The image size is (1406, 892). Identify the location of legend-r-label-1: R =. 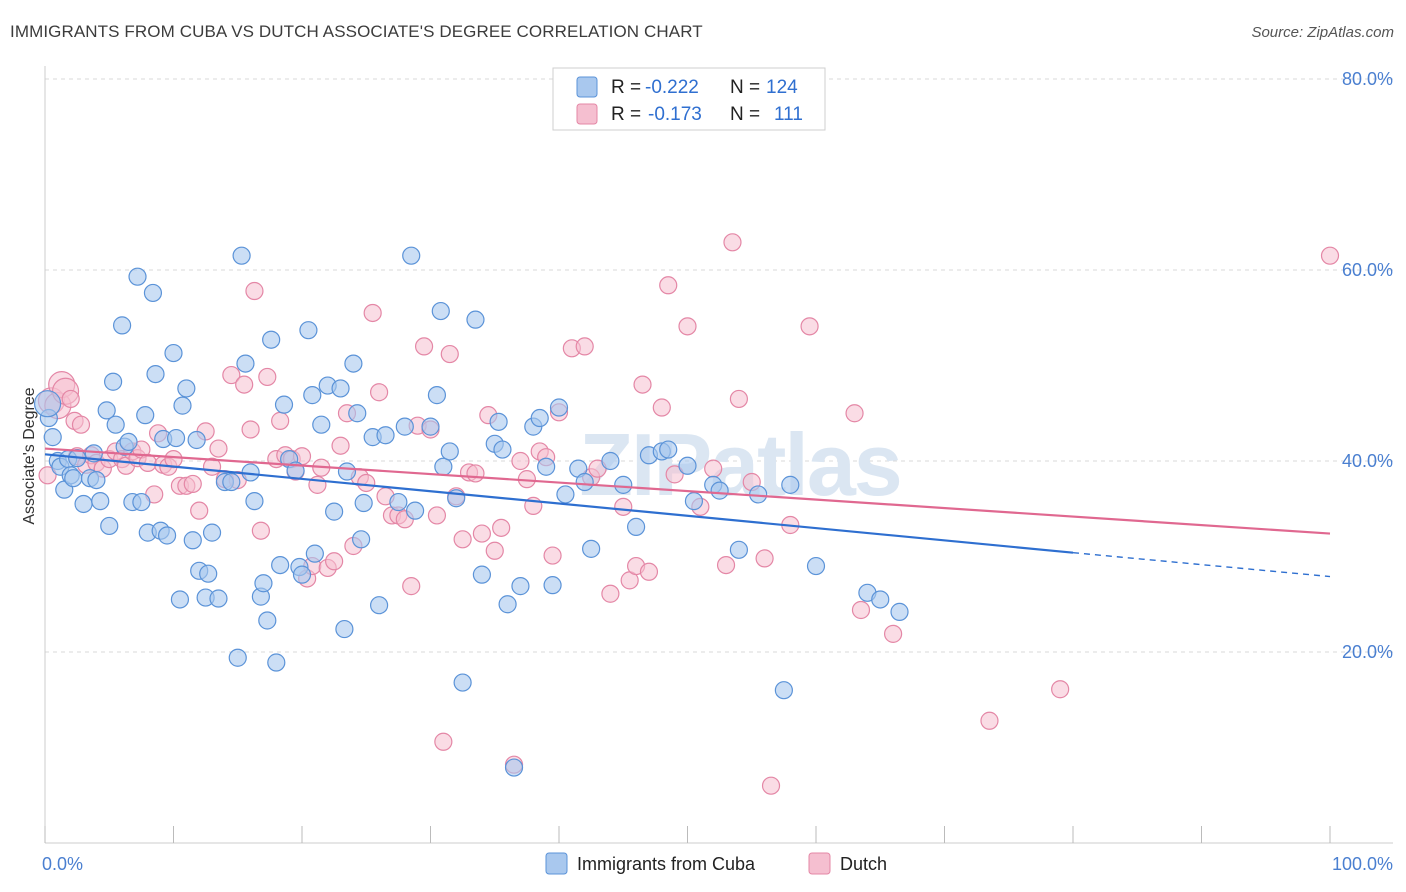
(626, 87).